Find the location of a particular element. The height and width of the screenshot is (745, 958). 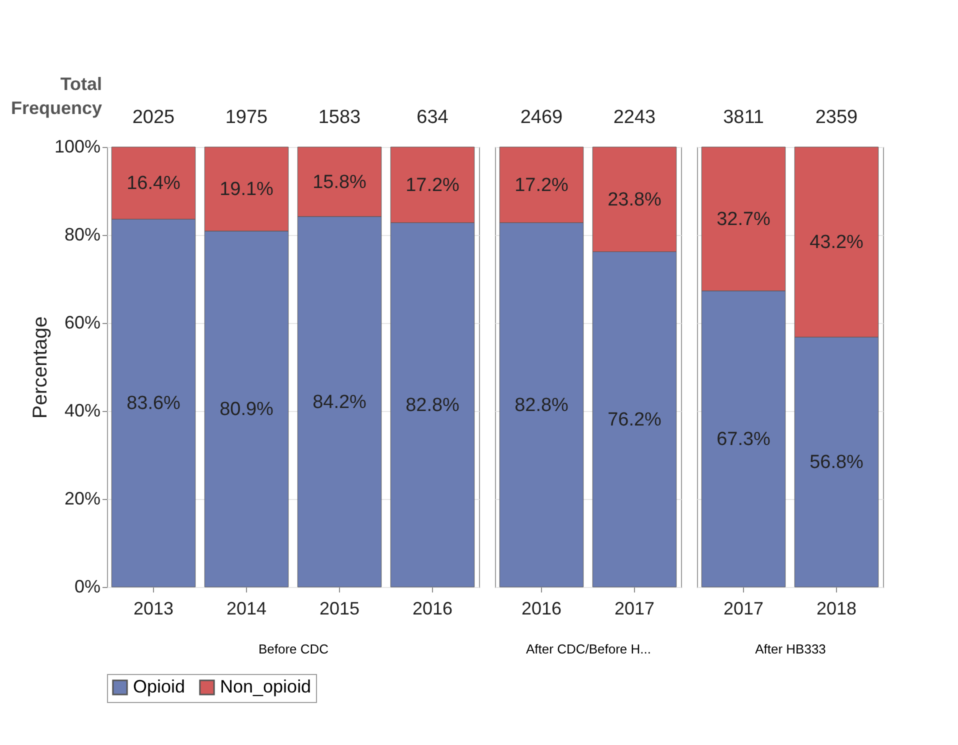

data-label: 84.2% is located at coordinates (339, 402).